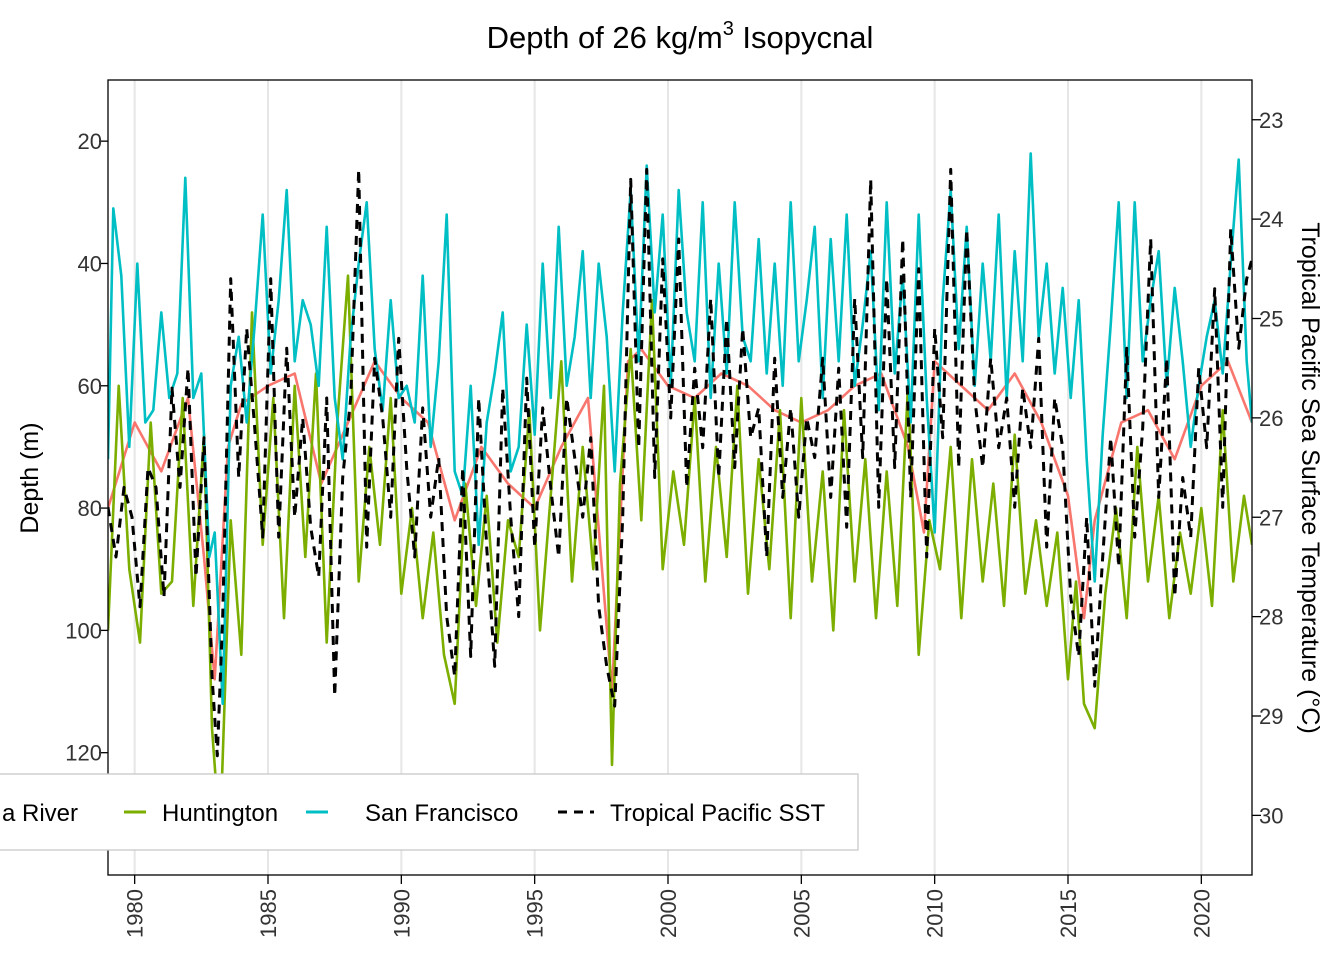  What do you see at coordinates (535, 913) in the screenshot?
I see `x-tick-label: 1995` at bounding box center [535, 913].